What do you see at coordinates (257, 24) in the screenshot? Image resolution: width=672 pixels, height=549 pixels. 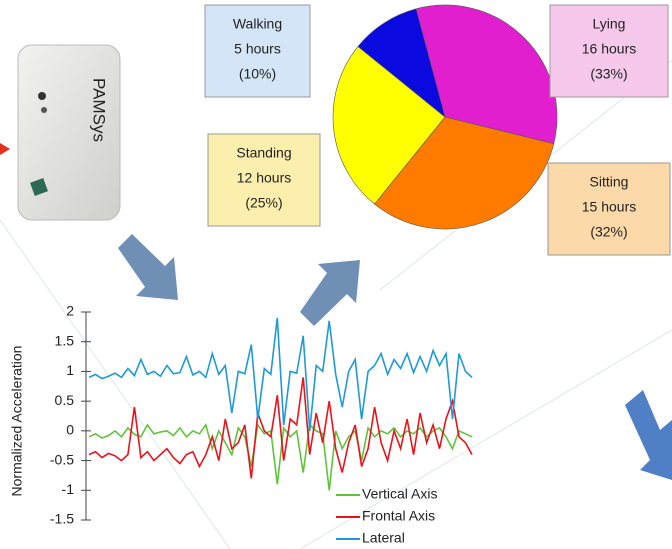 I see `category-label: Walking` at bounding box center [257, 24].